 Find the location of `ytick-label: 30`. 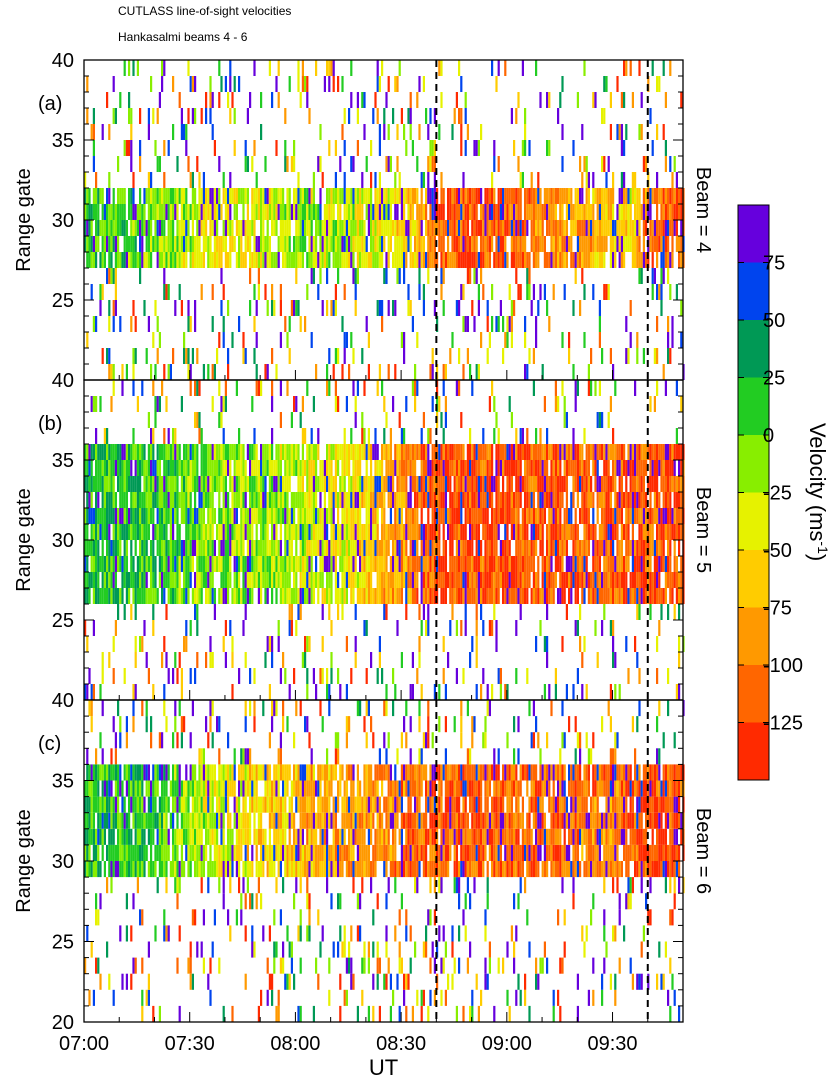

ytick-label: 30 is located at coordinates (63, 541).